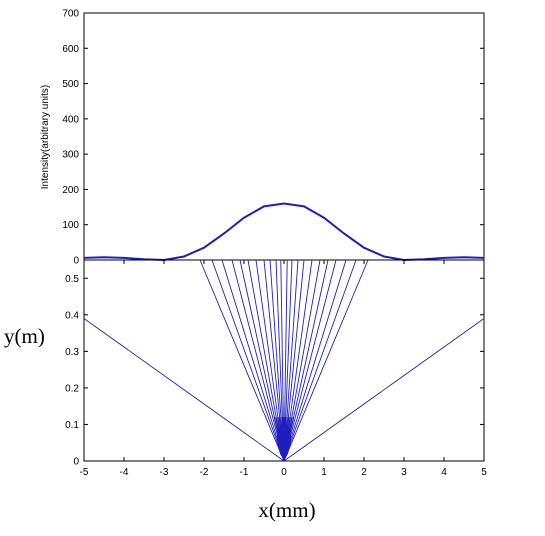 The height and width of the screenshot is (536, 545). I want to click on y-tick-label: 500, so click(70, 84).